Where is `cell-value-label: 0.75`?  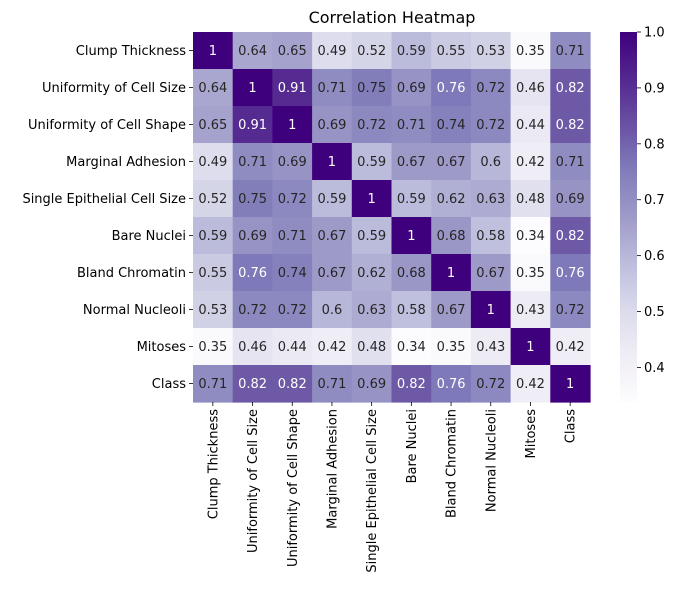 cell-value-label: 0.75 is located at coordinates (252, 199).